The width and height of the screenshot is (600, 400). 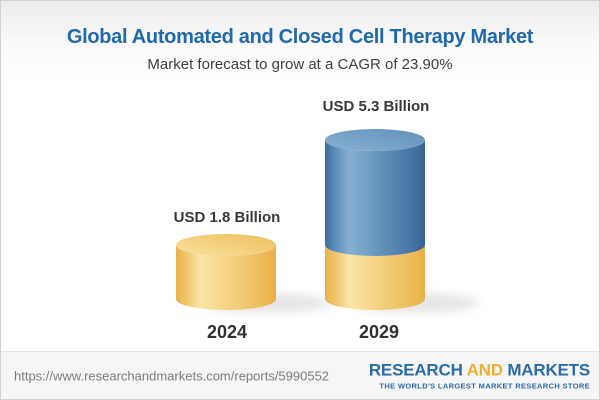 What do you see at coordinates (548, 369) in the screenshot?
I see `logo-word-markets: MARKETS` at bounding box center [548, 369].